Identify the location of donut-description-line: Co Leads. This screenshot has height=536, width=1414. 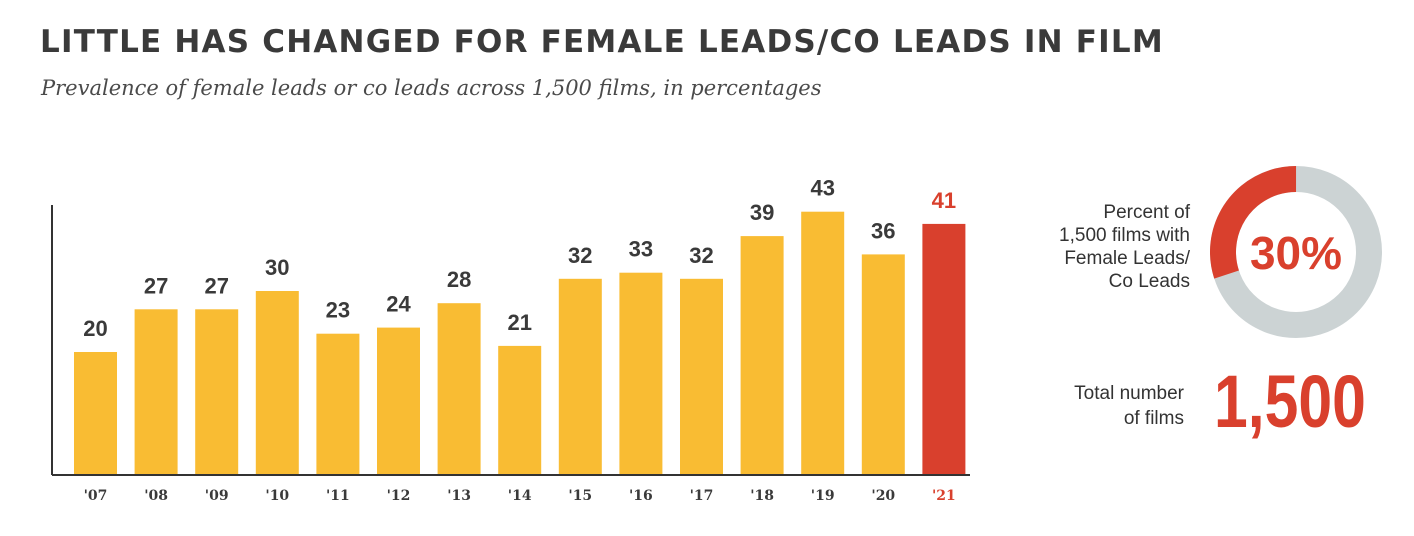
(1149, 281).